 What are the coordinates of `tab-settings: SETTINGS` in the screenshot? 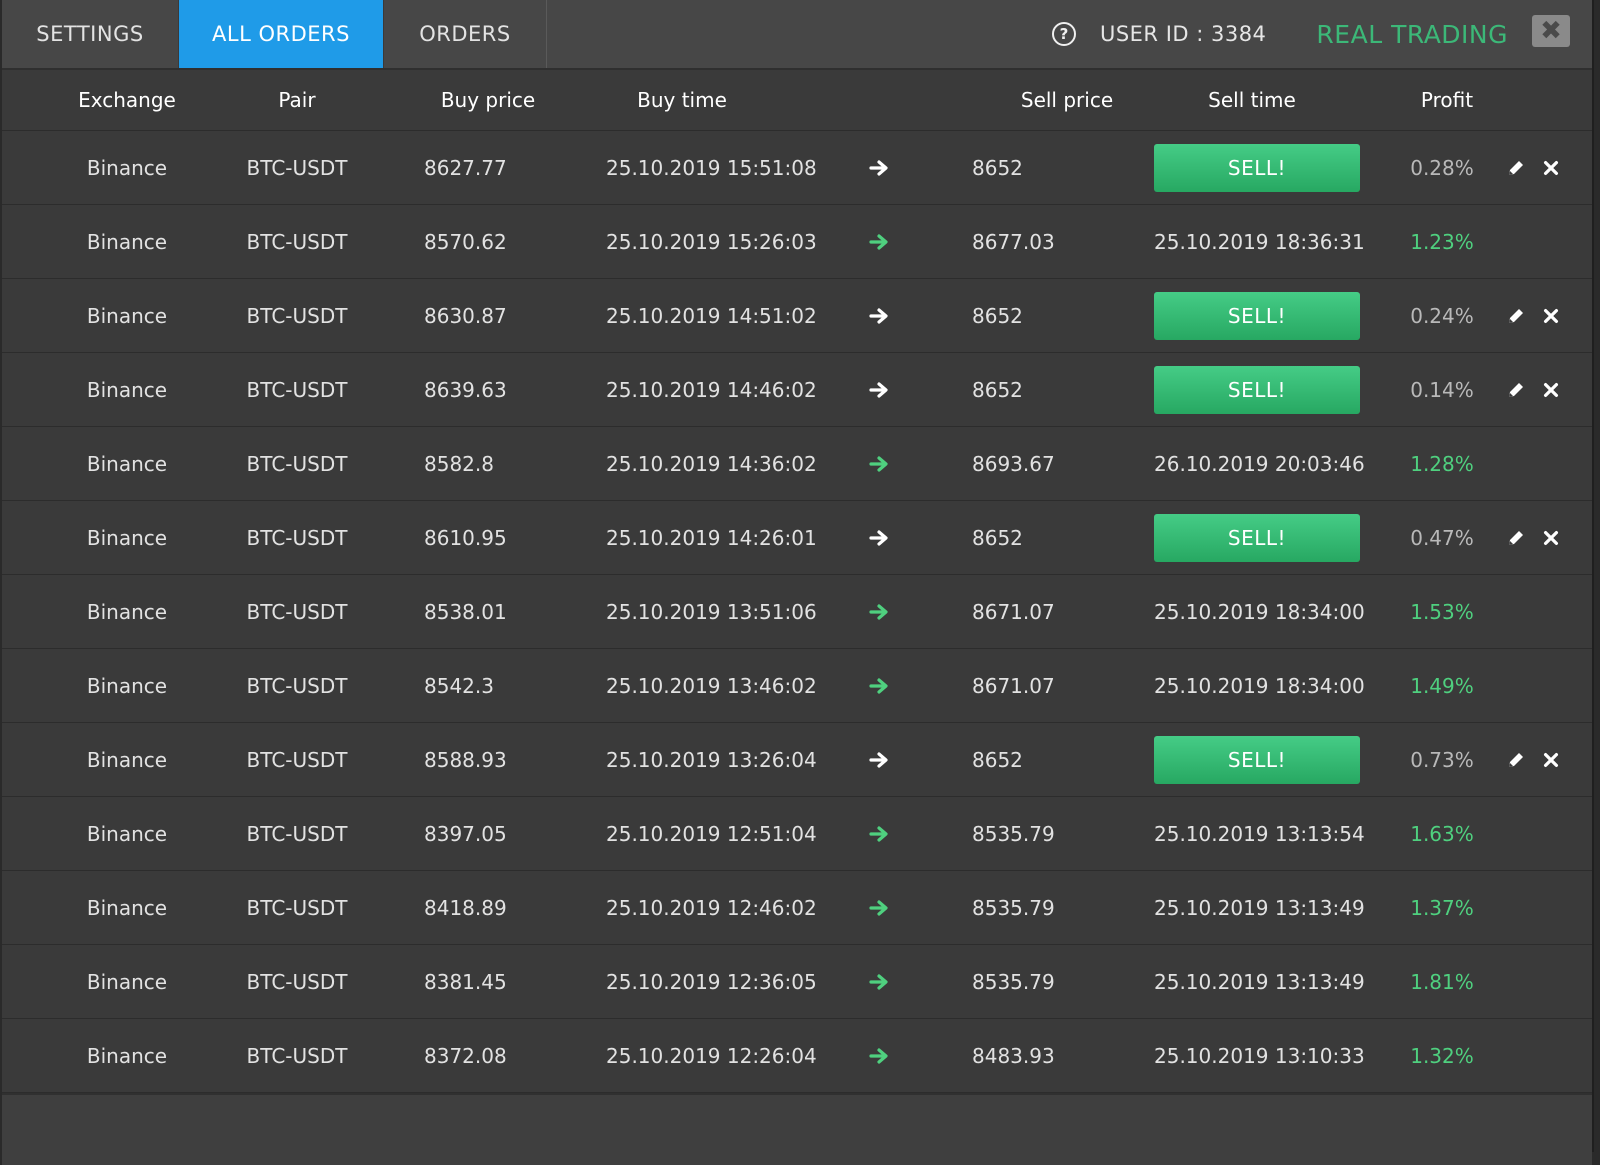 It's located at (90, 34).